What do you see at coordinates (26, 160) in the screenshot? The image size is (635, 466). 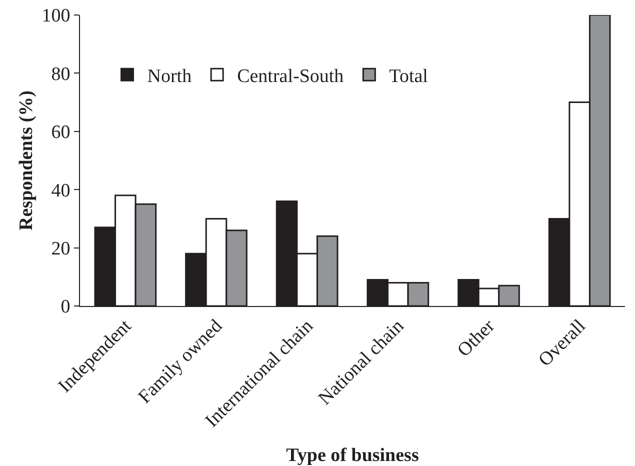 I see `y-axis-title: Respondents (%)` at bounding box center [26, 160].